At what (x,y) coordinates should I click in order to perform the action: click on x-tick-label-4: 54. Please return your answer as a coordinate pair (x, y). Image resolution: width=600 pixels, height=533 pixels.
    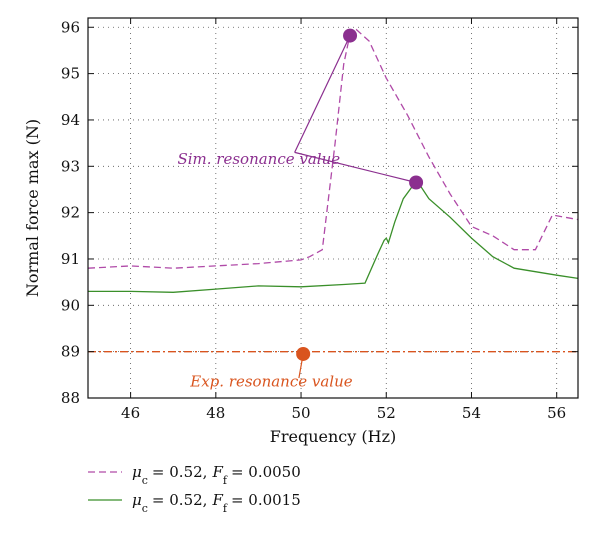
    Looking at the image, I should click on (471, 413).